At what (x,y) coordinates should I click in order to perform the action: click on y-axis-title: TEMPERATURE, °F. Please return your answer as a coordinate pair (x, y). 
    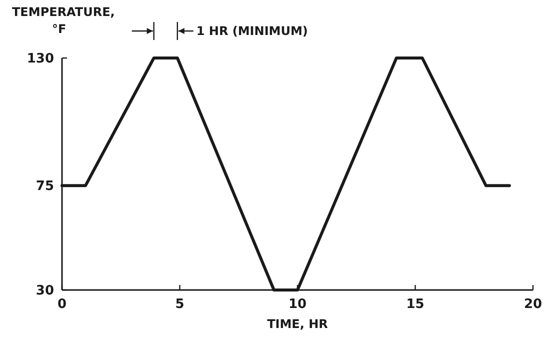
    Looking at the image, I should click on (63, 20).